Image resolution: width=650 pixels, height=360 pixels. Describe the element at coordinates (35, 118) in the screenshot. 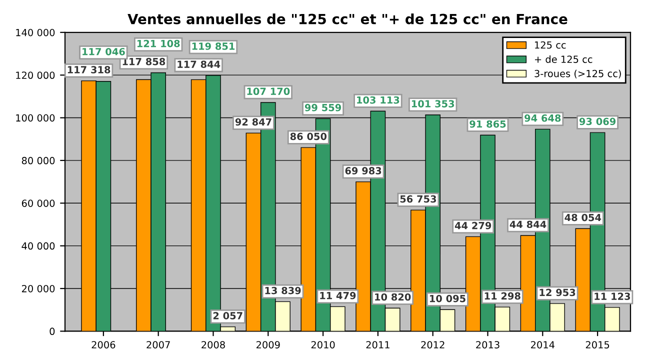

I see `y-tick-label: 100 000` at that location.